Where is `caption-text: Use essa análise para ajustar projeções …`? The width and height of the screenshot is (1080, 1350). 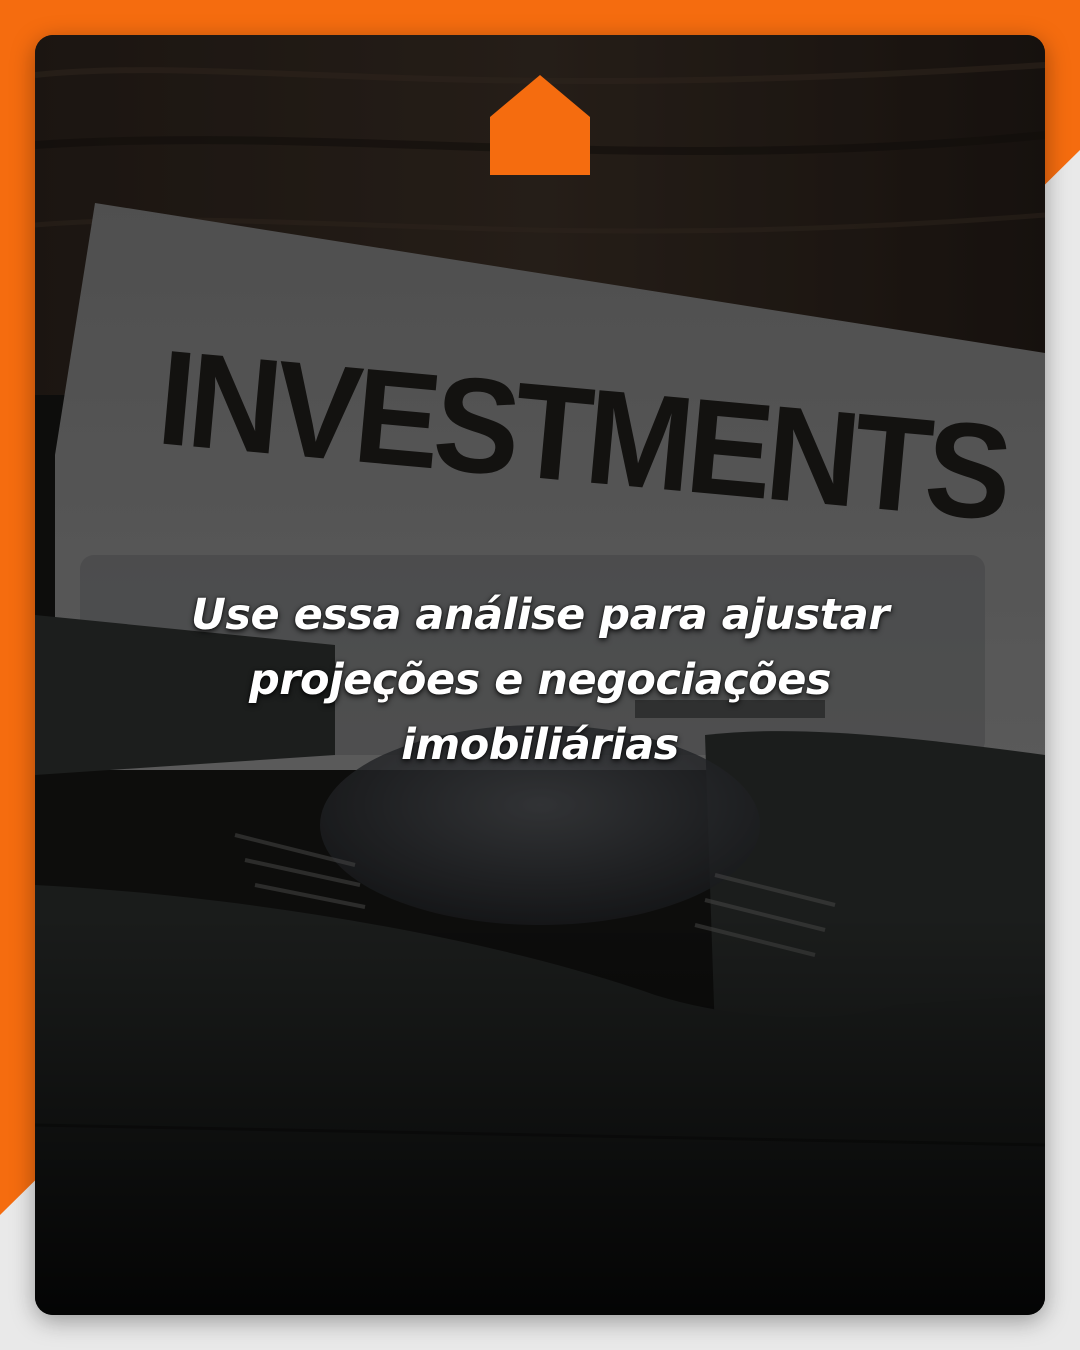 caption-text: Use essa análise para ajustar projeções … is located at coordinates (540, 680).